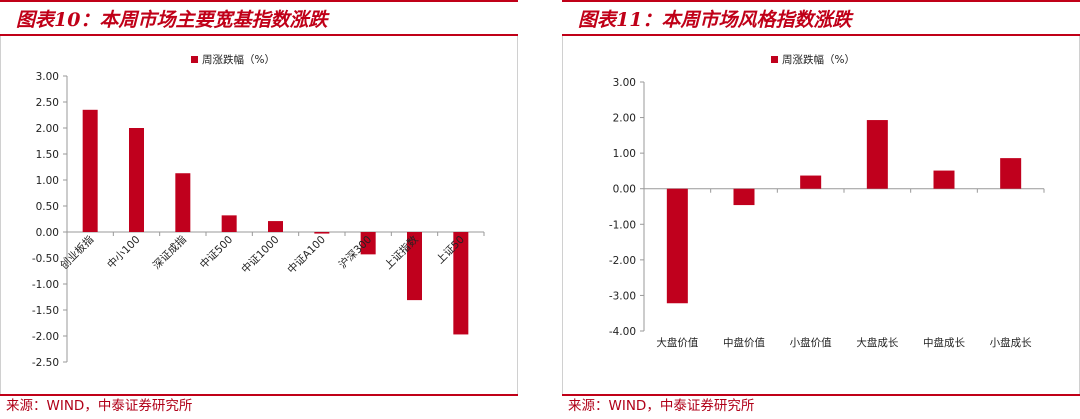  What do you see at coordinates (260, 254) in the screenshot?
I see `x-tick-label: 中证1000` at bounding box center [260, 254].